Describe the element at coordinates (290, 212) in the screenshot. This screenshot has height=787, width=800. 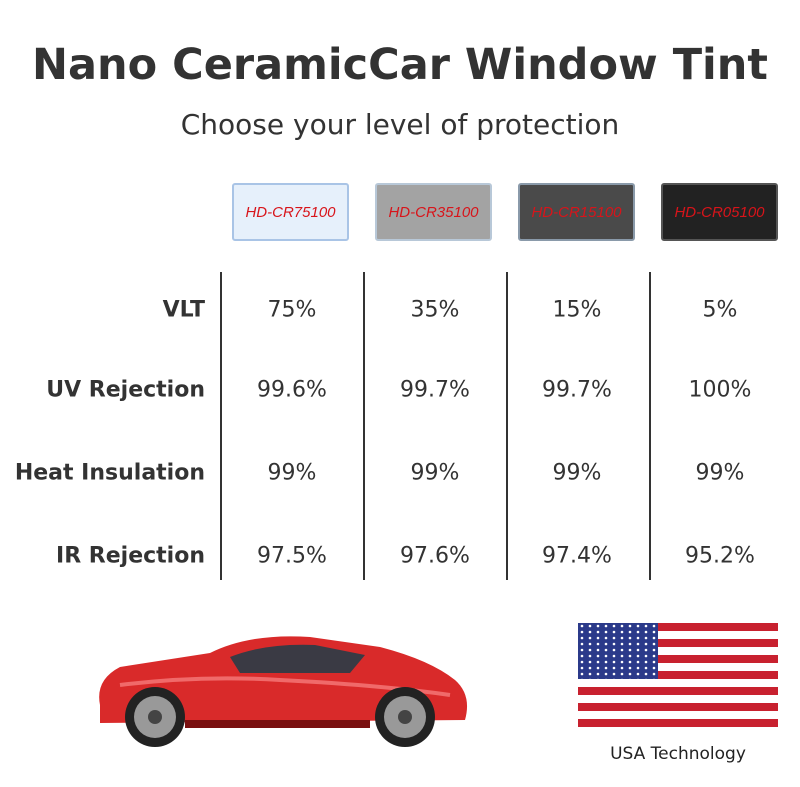
I see `product-swatch: HD-CR75100` at that location.